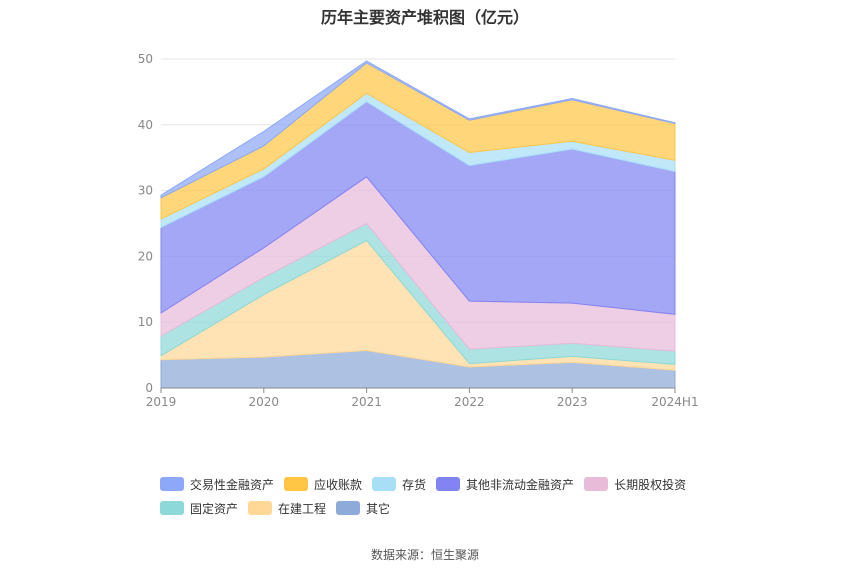 This screenshot has width=850, height=575. What do you see at coordinates (469, 402) in the screenshot?
I see `x-tick-label: 2022` at bounding box center [469, 402].